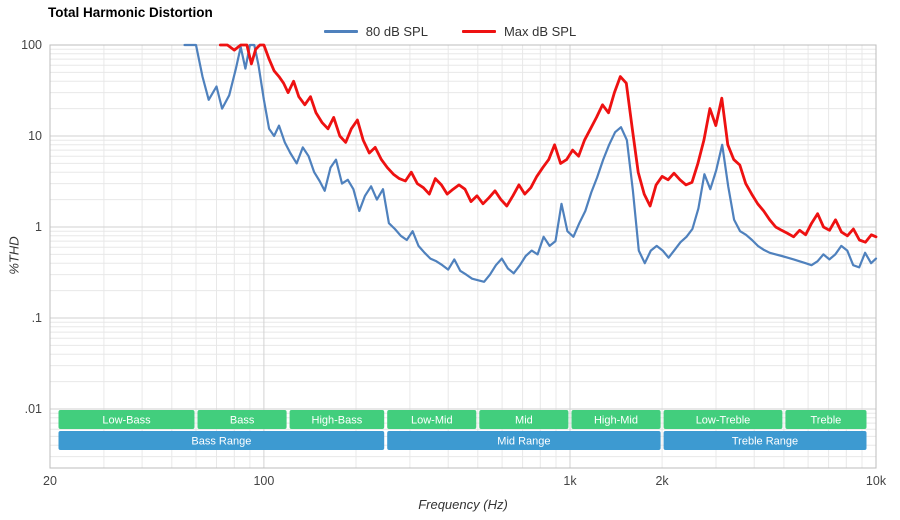 This screenshot has height=520, width=900. I want to click on legend-line-80db-icon, so click(340, 31).